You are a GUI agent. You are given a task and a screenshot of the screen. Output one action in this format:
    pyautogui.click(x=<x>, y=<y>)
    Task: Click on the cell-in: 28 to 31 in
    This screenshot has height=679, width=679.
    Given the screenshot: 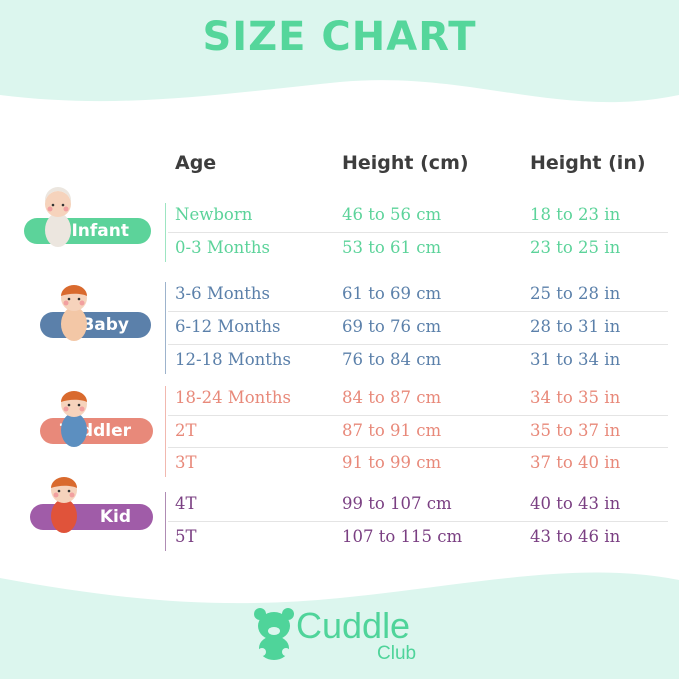 What is the action you would take?
    pyautogui.click(x=575, y=326)
    